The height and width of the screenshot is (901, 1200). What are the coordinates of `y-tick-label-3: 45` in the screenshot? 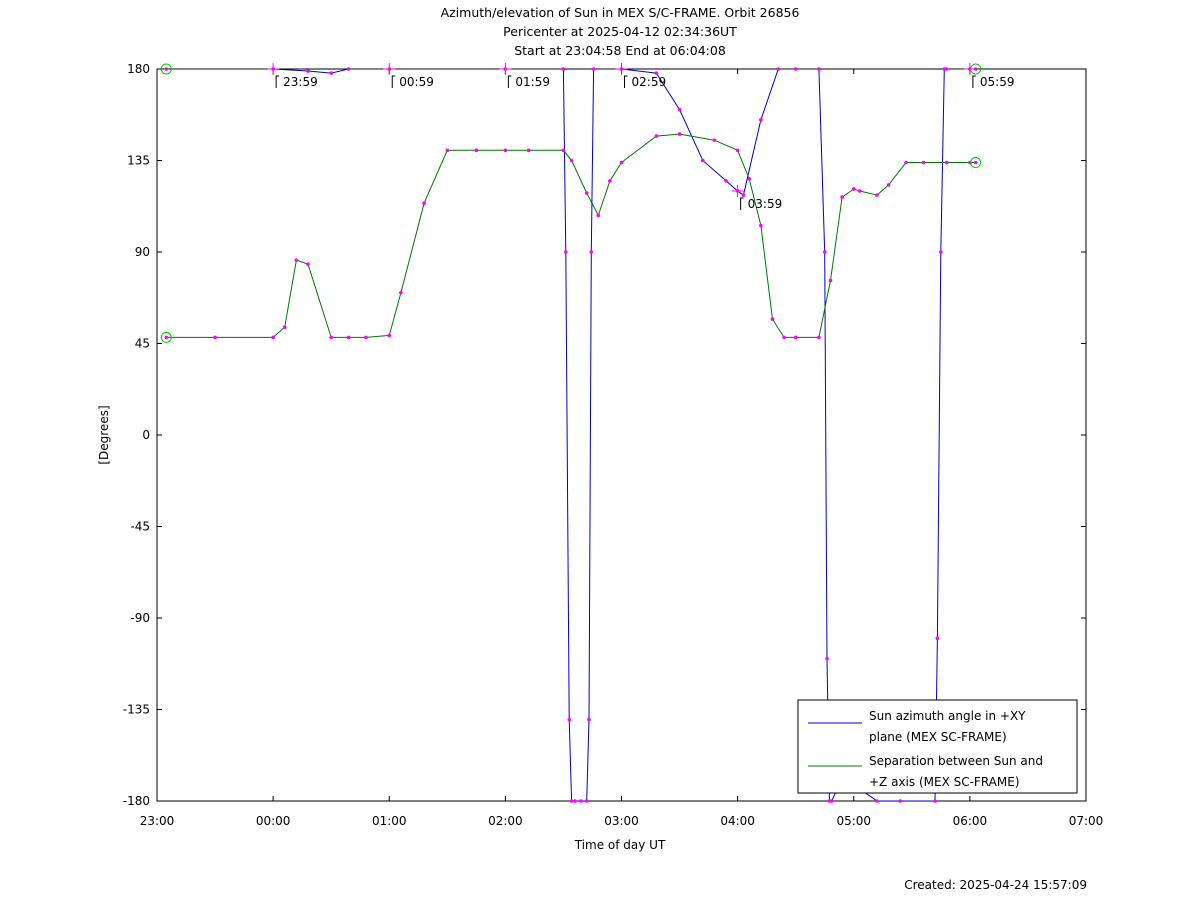 It's located at (142, 344).